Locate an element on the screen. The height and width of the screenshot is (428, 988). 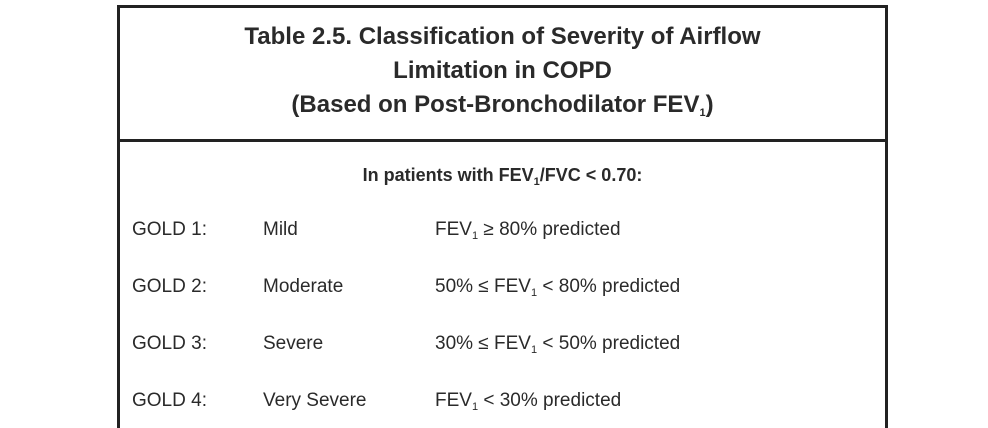
severity: Moderate is located at coordinates (303, 286).